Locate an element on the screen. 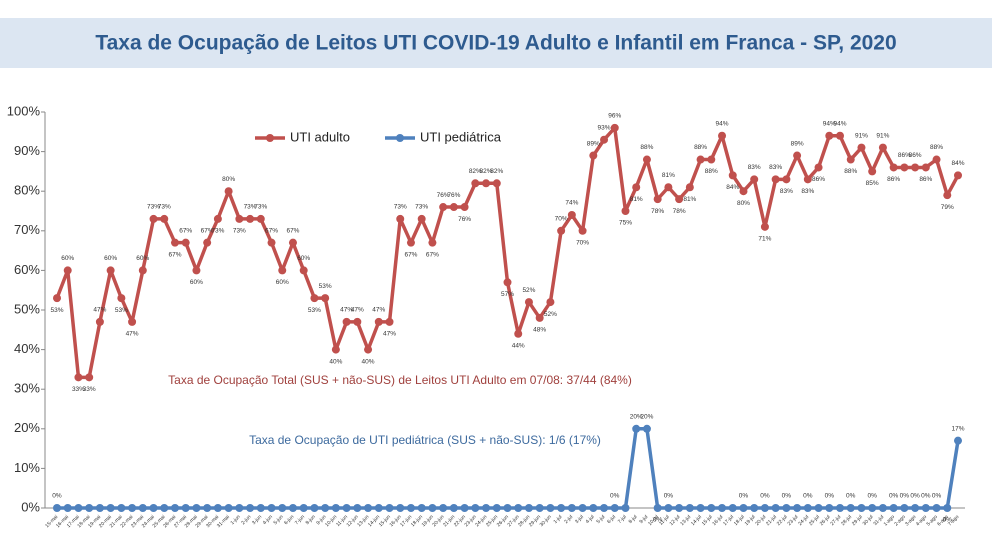 The width and height of the screenshot is (992, 558). data-label: 85% is located at coordinates (872, 183).